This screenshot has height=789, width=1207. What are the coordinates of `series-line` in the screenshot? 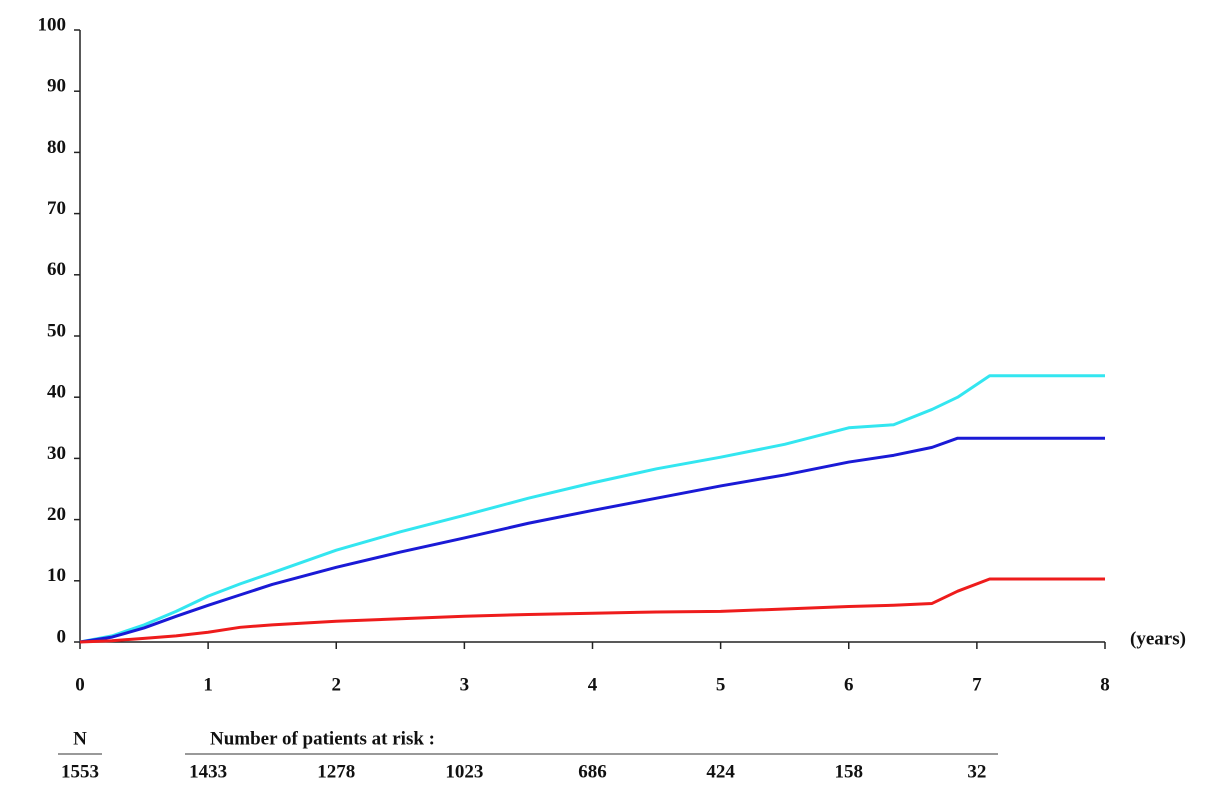 It's located at (592, 610).